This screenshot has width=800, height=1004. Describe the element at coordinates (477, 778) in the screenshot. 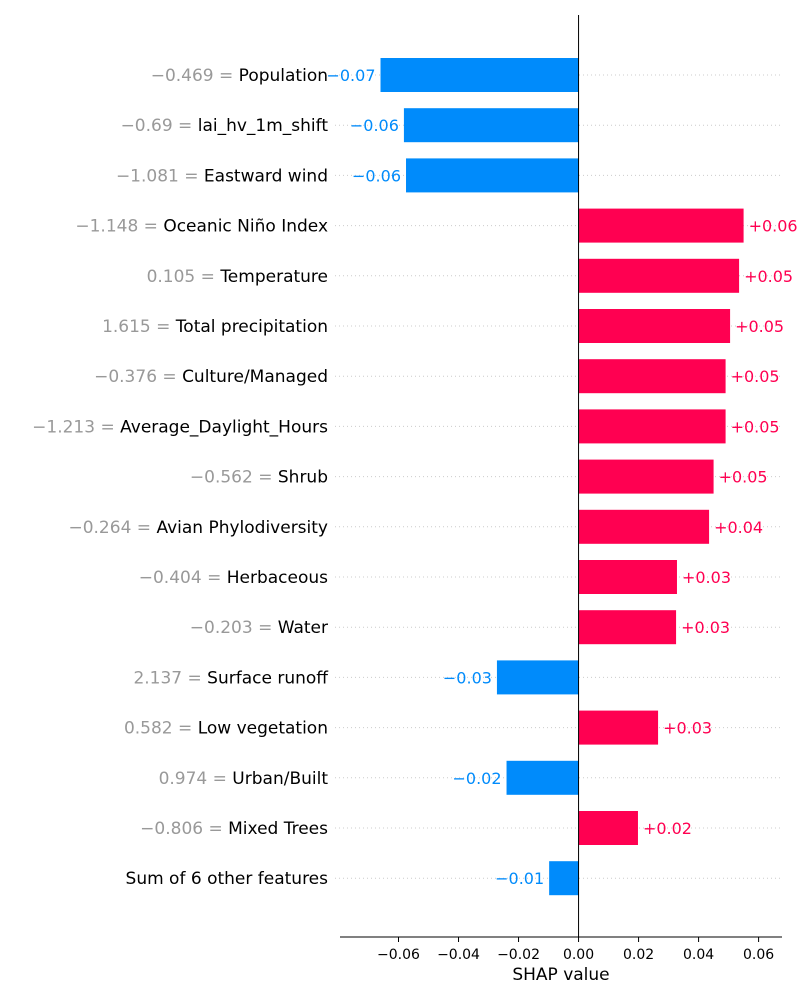

I see `bar-value-label: −0.02` at that location.